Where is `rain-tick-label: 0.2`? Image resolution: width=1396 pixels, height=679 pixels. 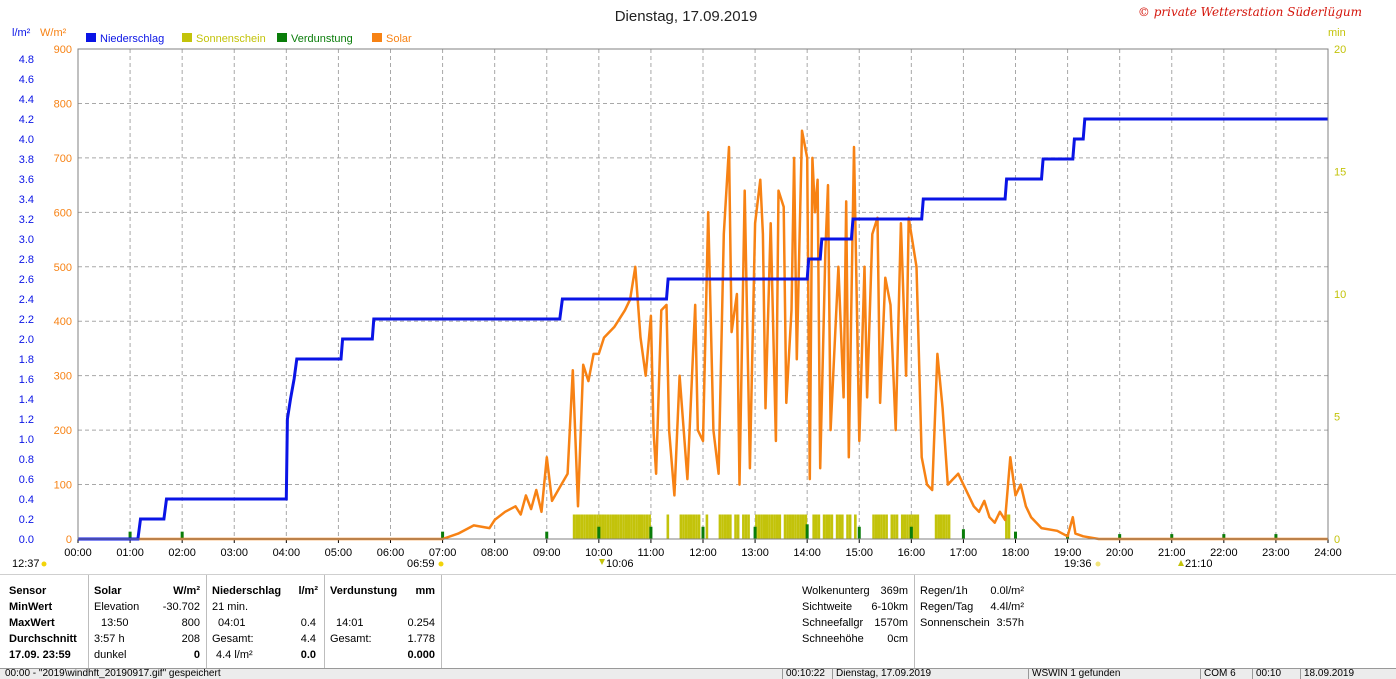 rain-tick-label: 0.2 is located at coordinates (26, 520).